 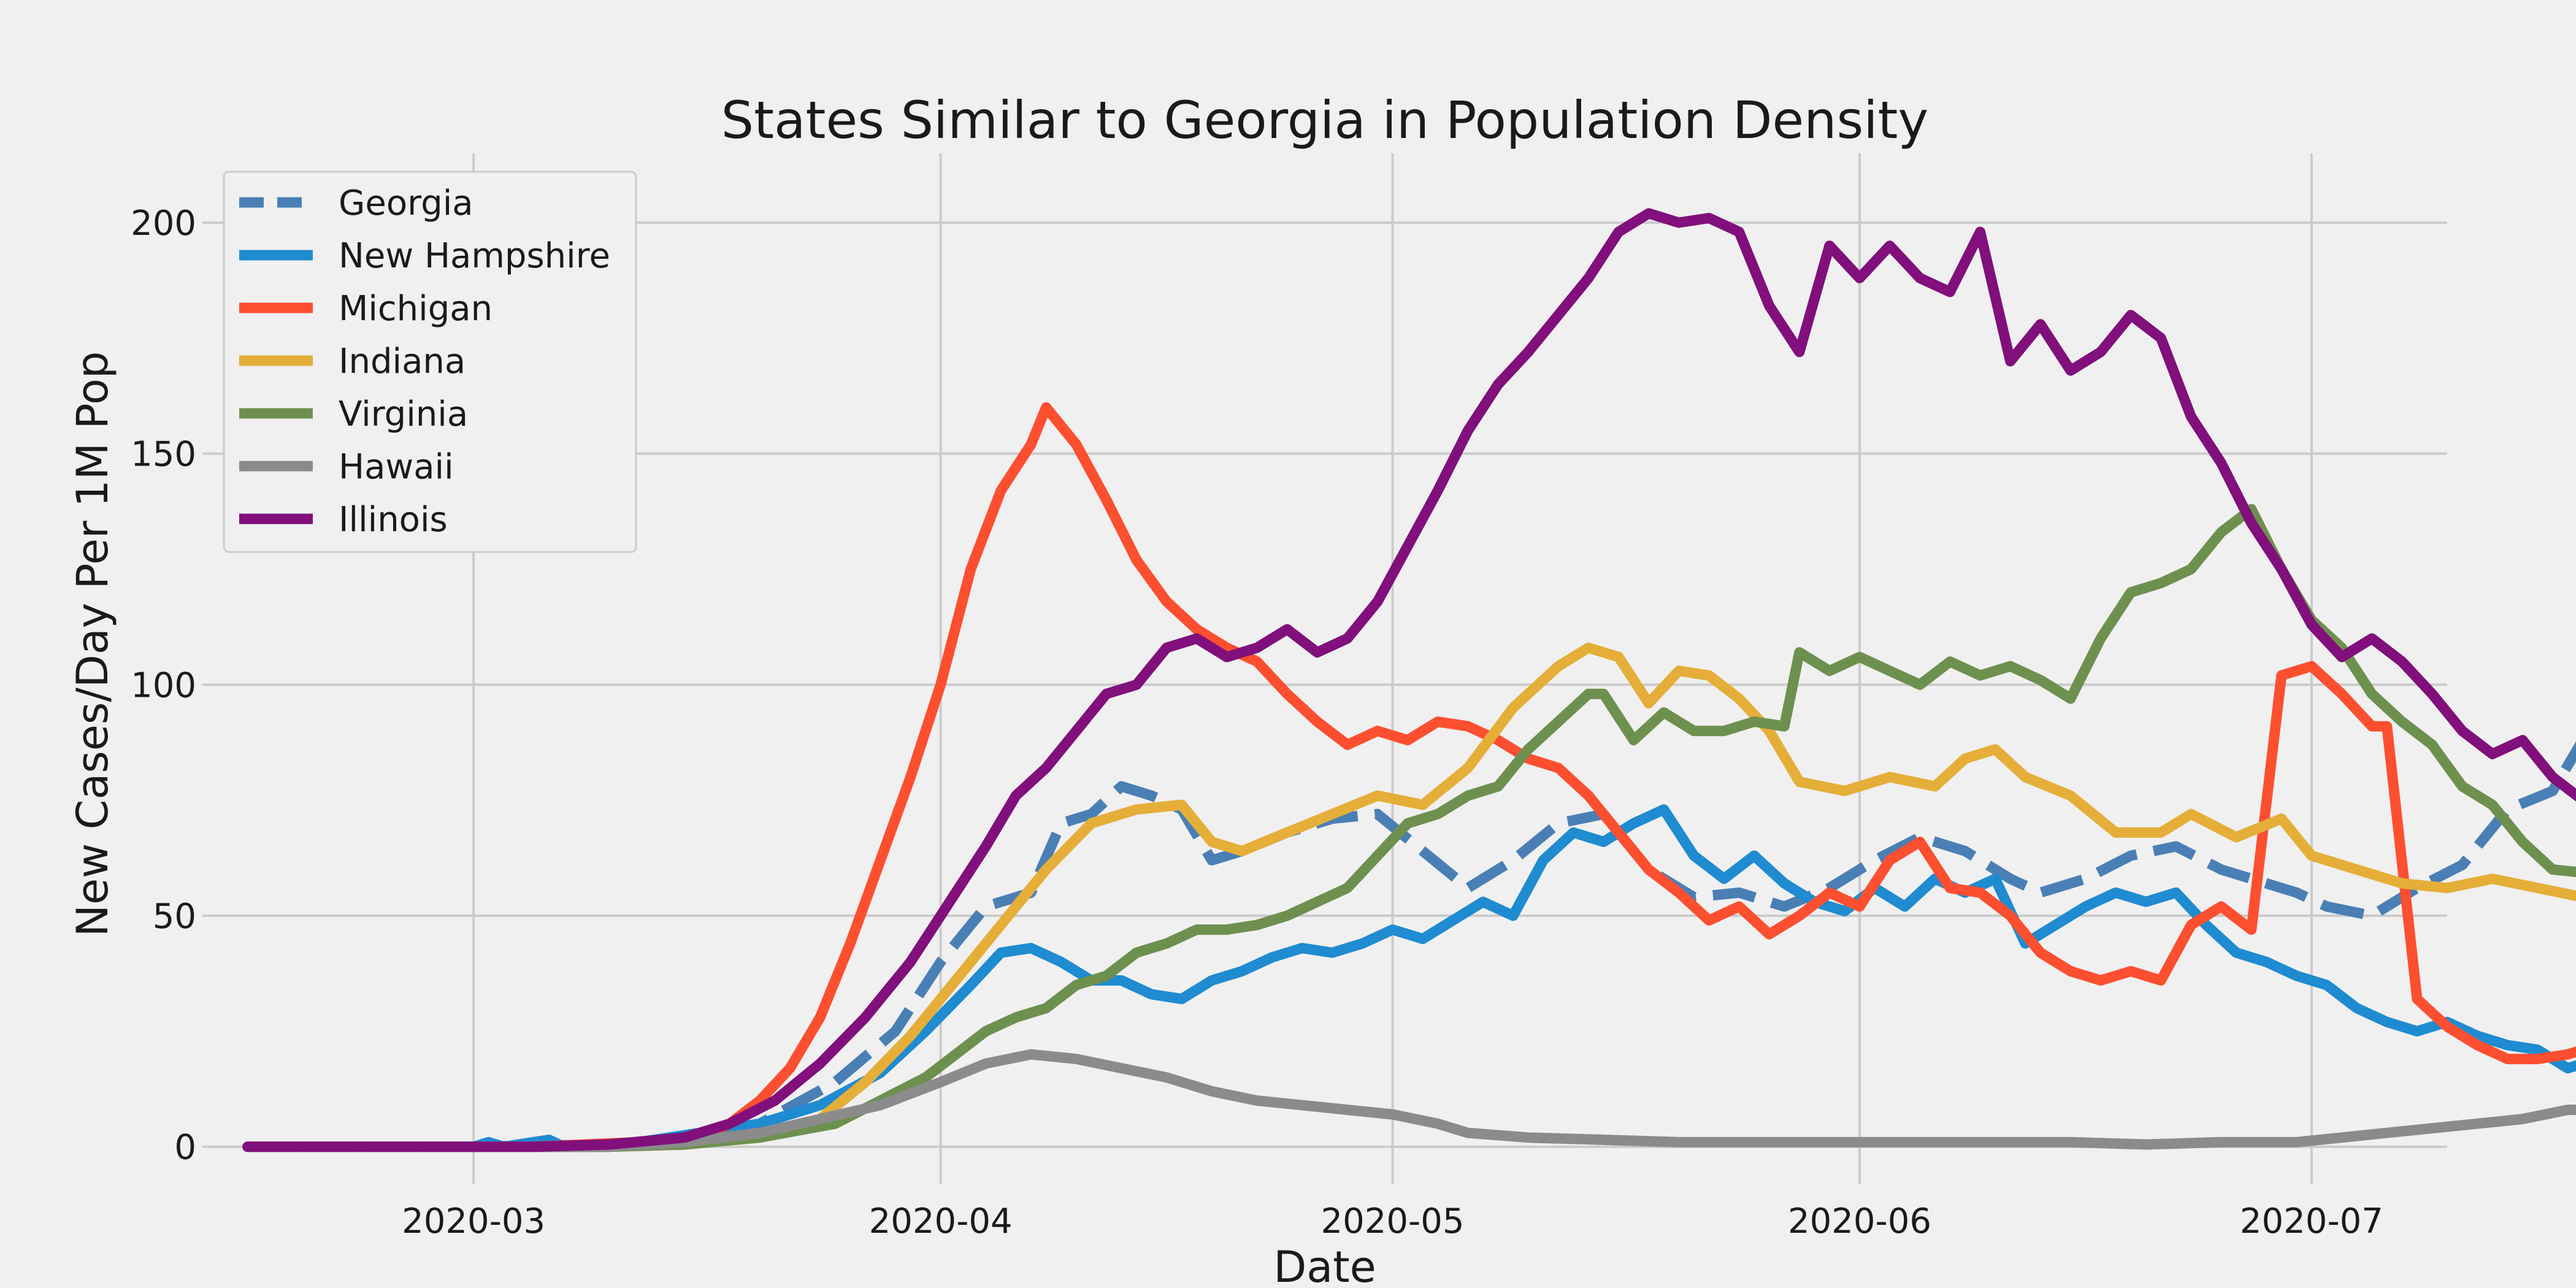 I want to click on y-axis-label: New Cases/Day Per 1M Pop, so click(x=92, y=644).